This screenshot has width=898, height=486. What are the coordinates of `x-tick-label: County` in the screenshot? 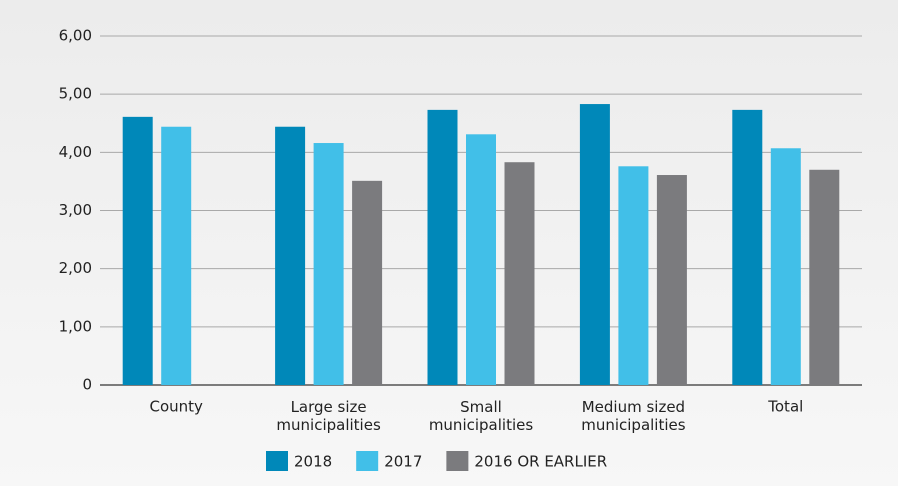 It's located at (176, 407).